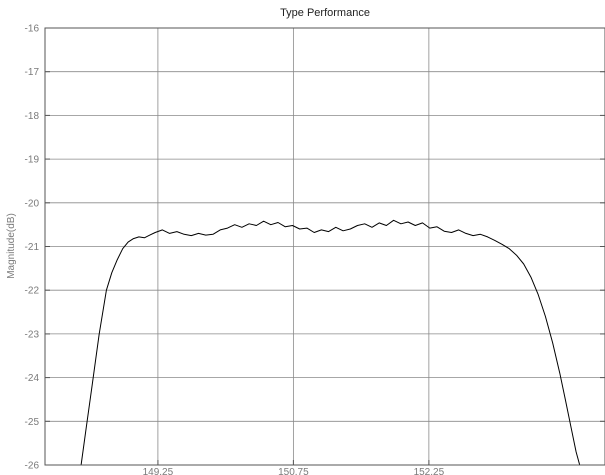  Describe the element at coordinates (32, 203) in the screenshot. I see `y-tick-label: -20` at that location.